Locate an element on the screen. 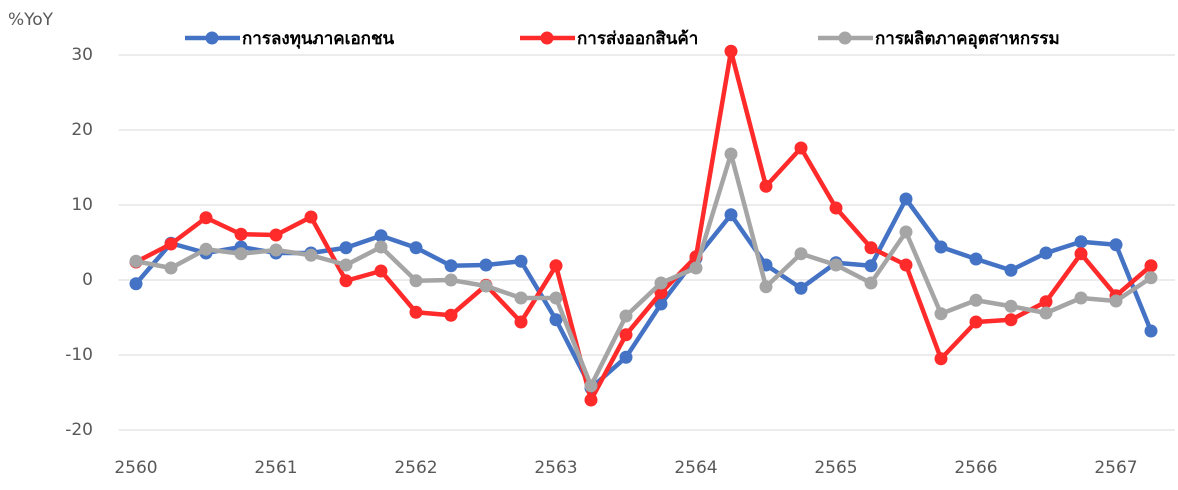 Image resolution: width=1178 pixels, height=490 pixels. y-tick-label: 0 is located at coordinates (87, 280).